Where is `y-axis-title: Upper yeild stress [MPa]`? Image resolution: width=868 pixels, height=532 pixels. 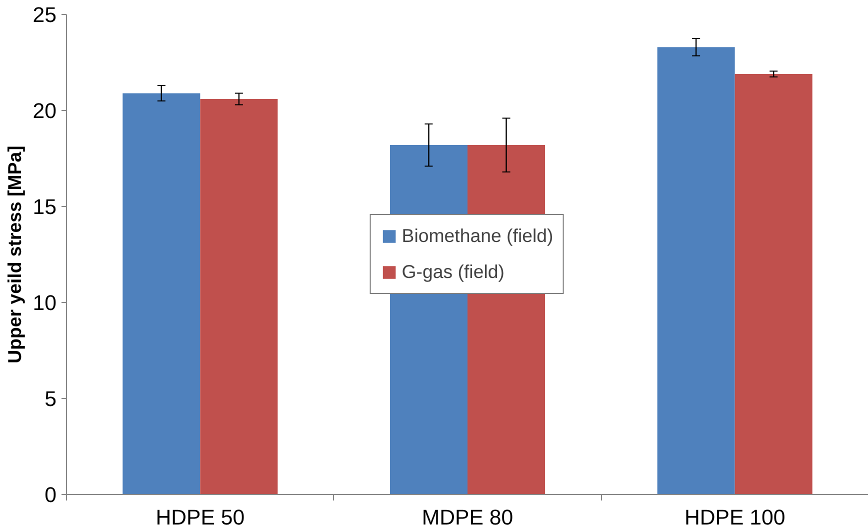 y-axis-title: Upper yeild stress [MPa] is located at coordinates (14, 255).